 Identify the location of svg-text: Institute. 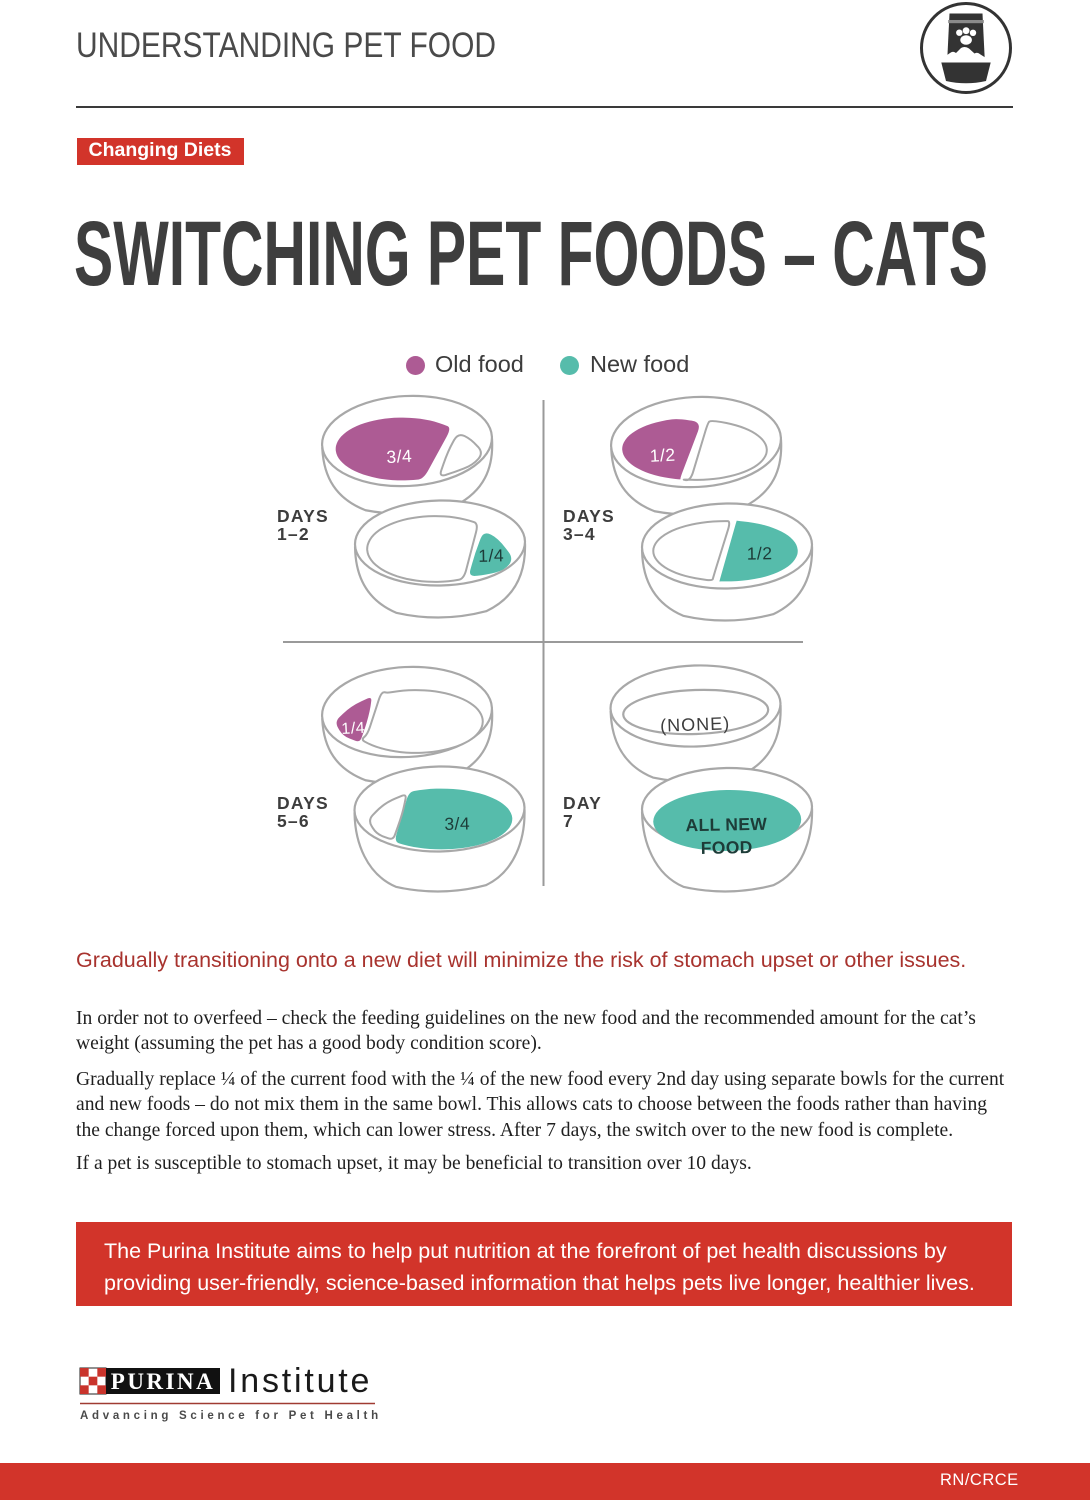
(300, 1381).